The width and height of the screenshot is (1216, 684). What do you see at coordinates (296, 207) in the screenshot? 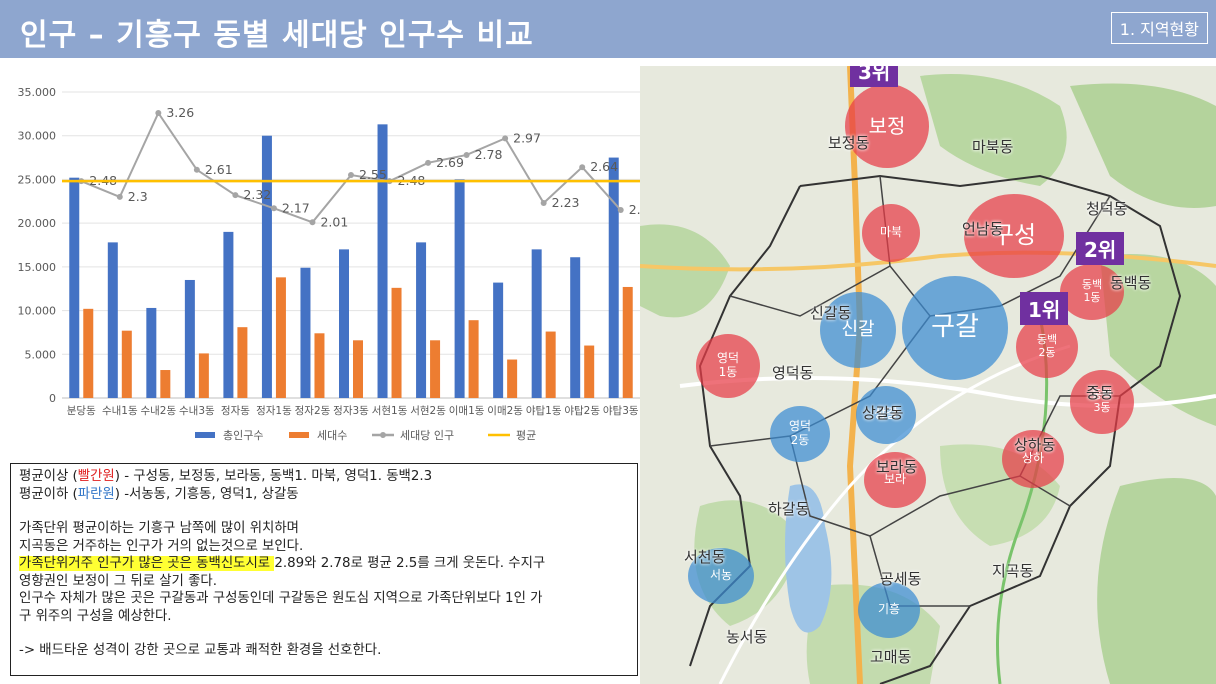
I see `per-household-data-label: 2.17` at bounding box center [296, 207].